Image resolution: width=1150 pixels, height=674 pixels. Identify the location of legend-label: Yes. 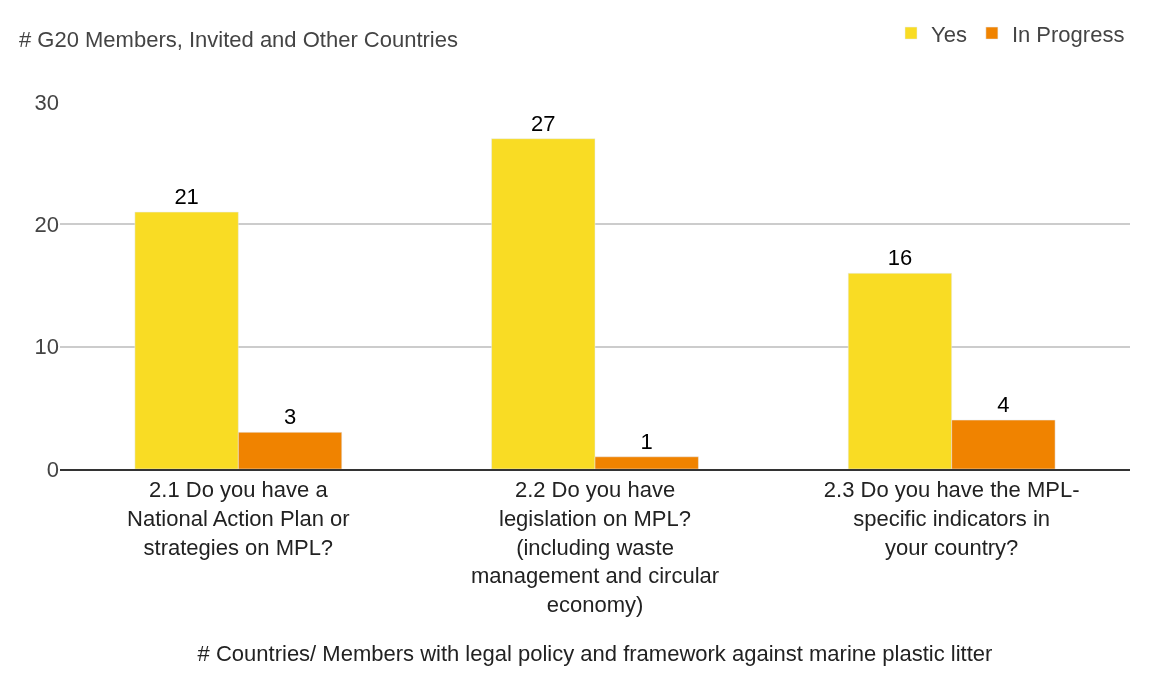
(949, 34).